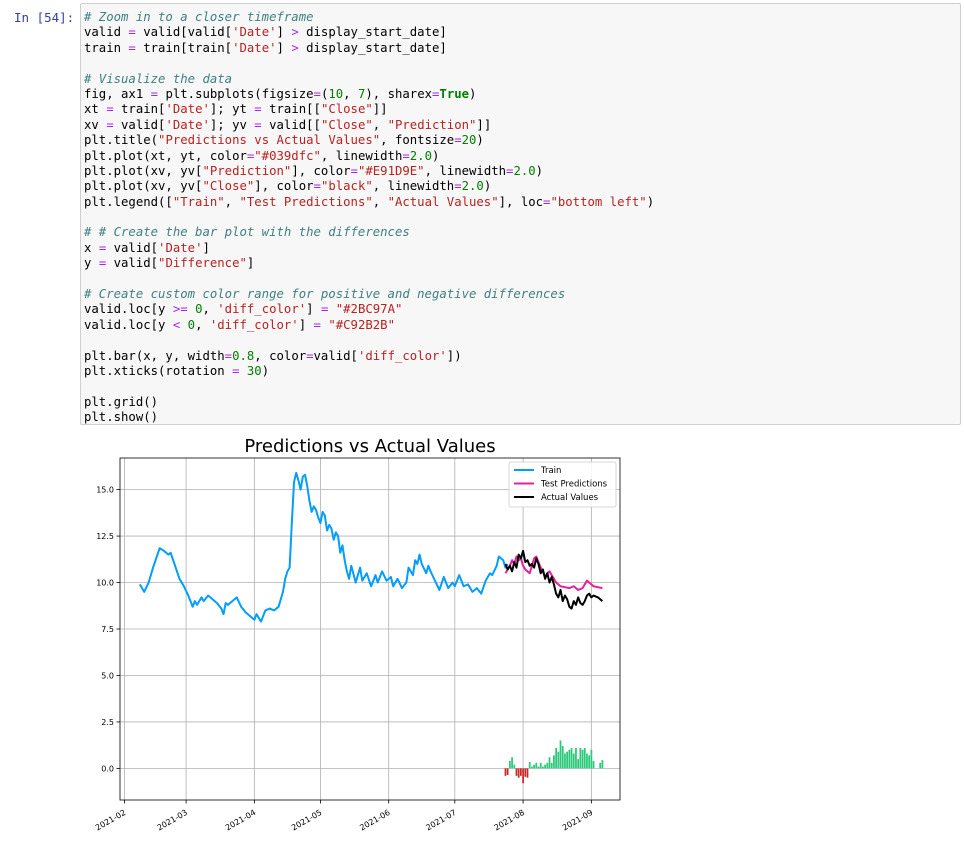 The width and height of the screenshot is (964, 841). I want to click on legend-box, so click(562, 484).